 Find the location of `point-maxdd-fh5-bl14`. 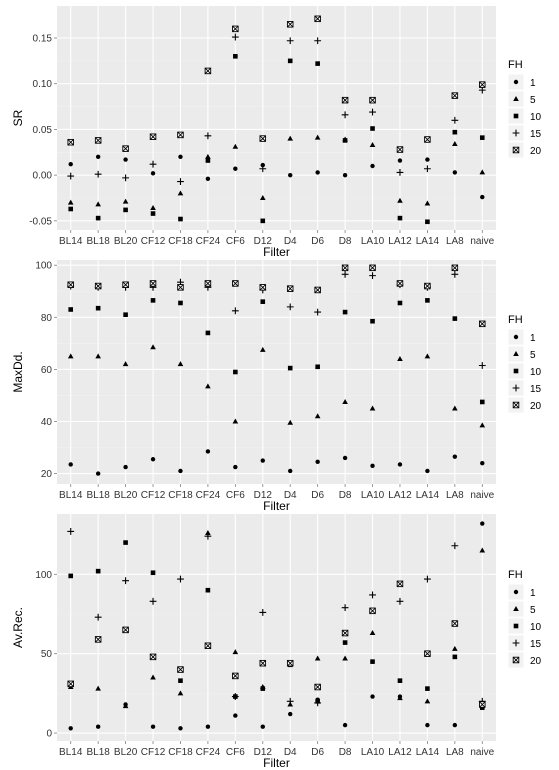

point-maxdd-fh5-bl14 is located at coordinates (70, 356).